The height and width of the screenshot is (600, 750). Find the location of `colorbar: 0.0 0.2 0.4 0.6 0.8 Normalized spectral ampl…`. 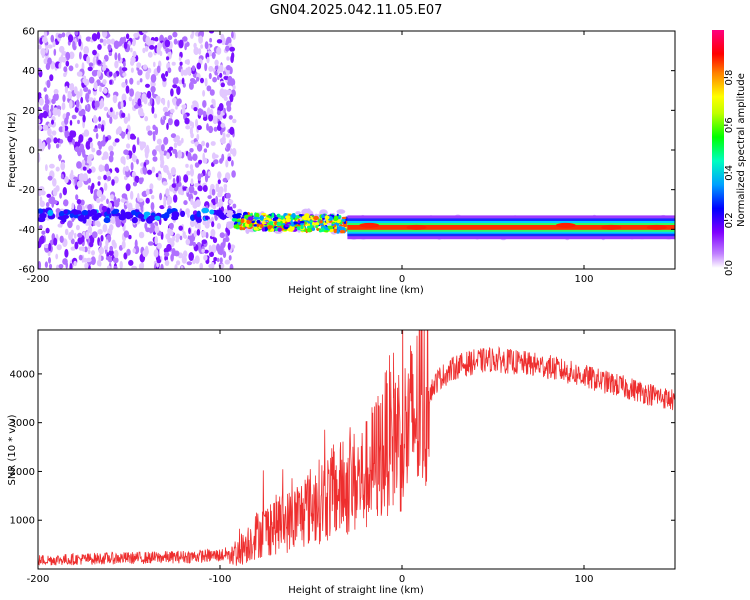

colorbar: 0.0 0.2 0.4 0.6 0.8 Normalized spectral ampl… is located at coordinates (729, 153).